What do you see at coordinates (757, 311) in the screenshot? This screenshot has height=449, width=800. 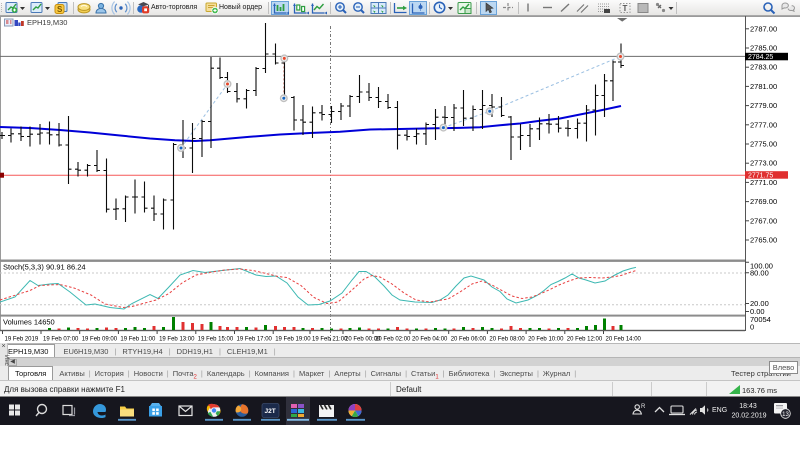 I see `svg-text: 0.00` at bounding box center [757, 311].